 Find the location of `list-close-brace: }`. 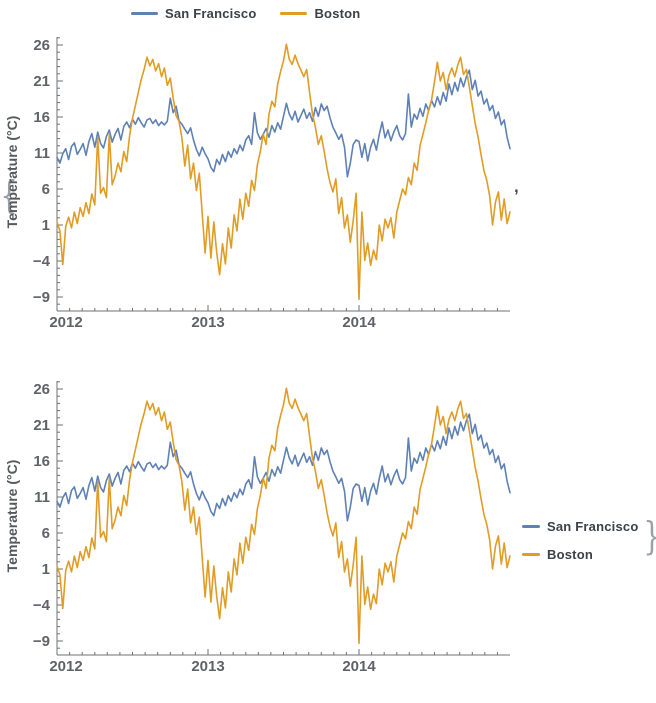

list-close-brace: } is located at coordinates (649, 536).